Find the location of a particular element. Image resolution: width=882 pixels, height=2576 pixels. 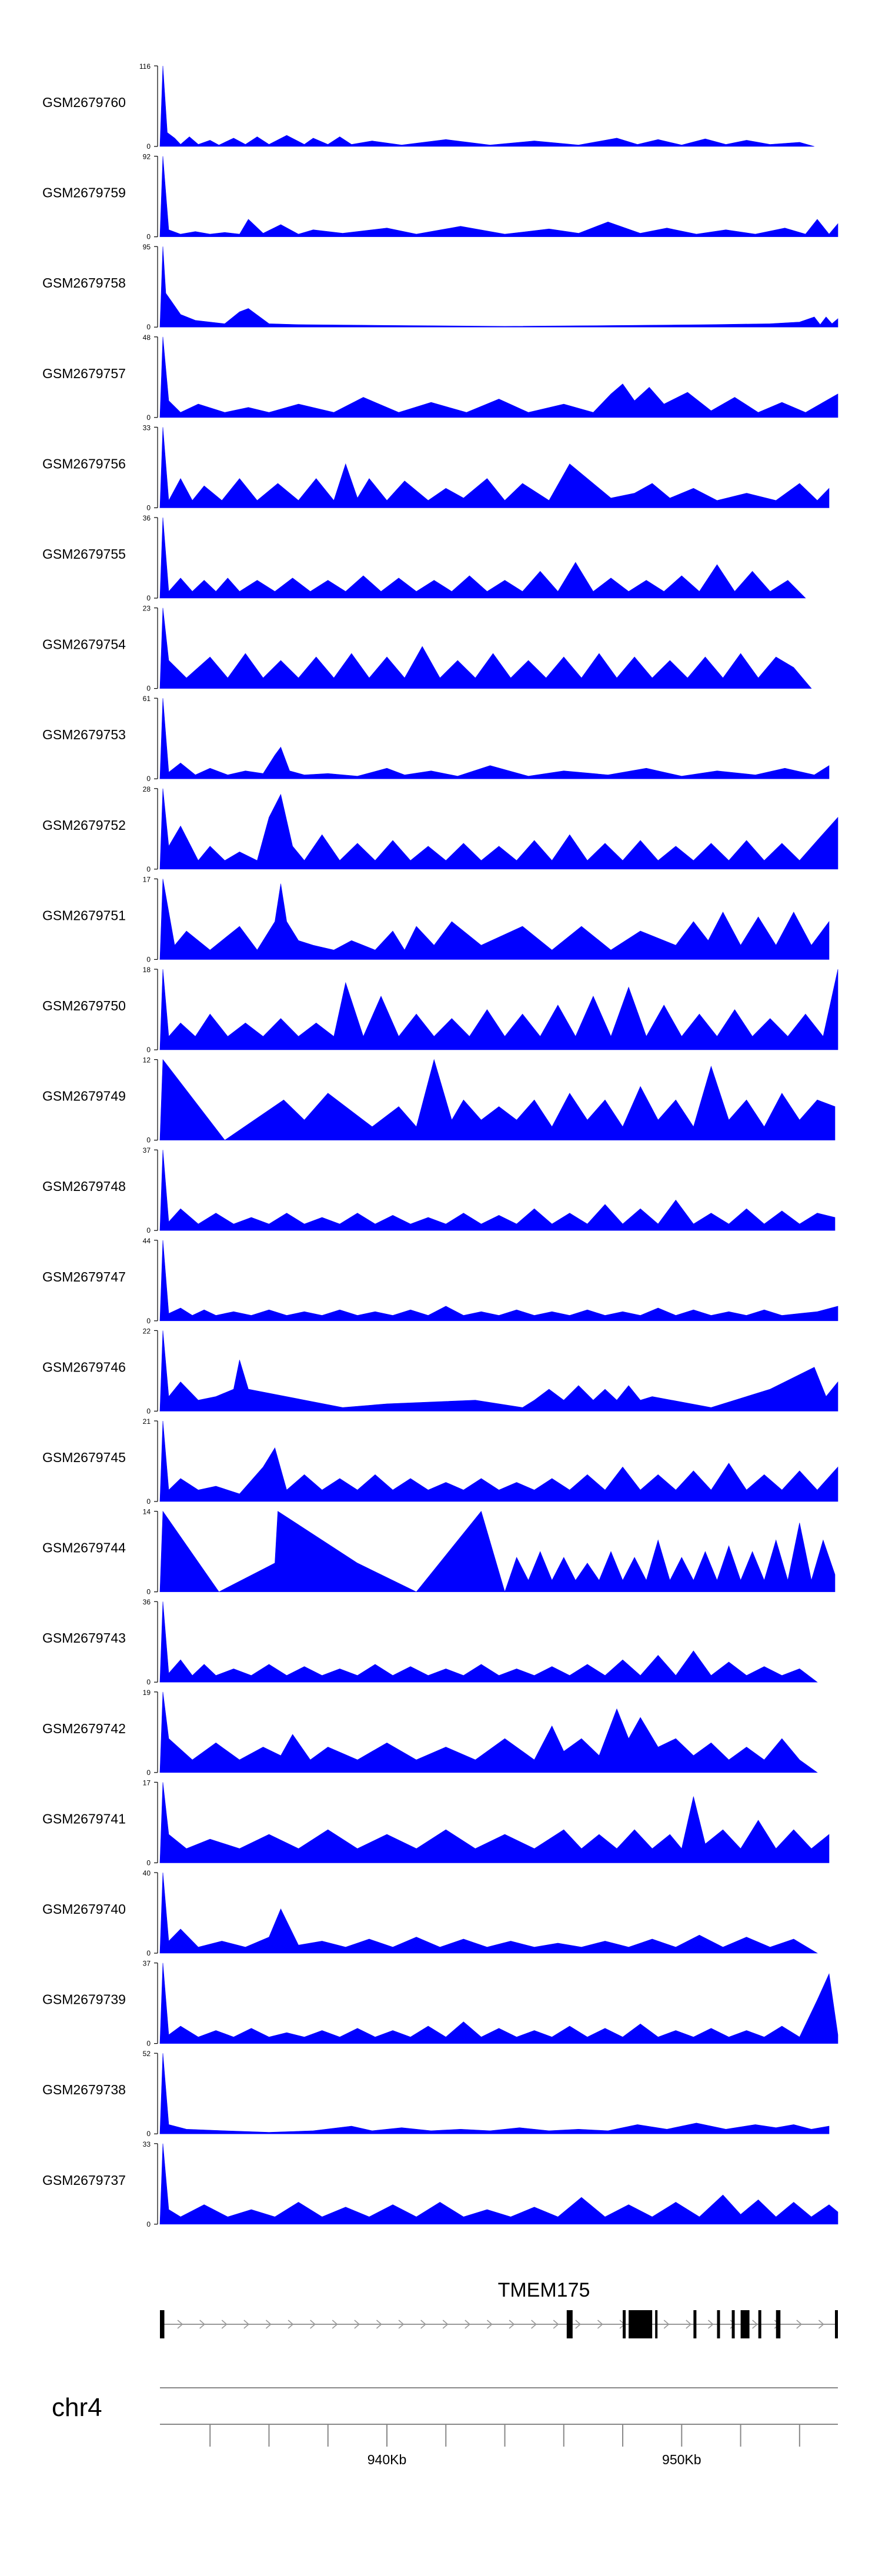

track-GSM2679742: GSM2679742 19 0 is located at coordinates (430, 1733).